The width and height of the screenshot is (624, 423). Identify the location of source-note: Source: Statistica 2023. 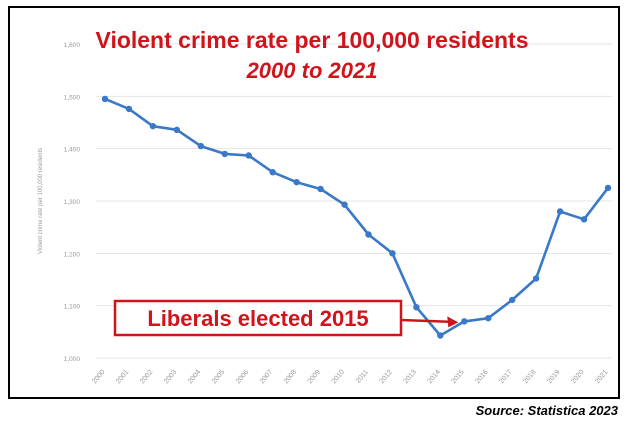
(546, 410).